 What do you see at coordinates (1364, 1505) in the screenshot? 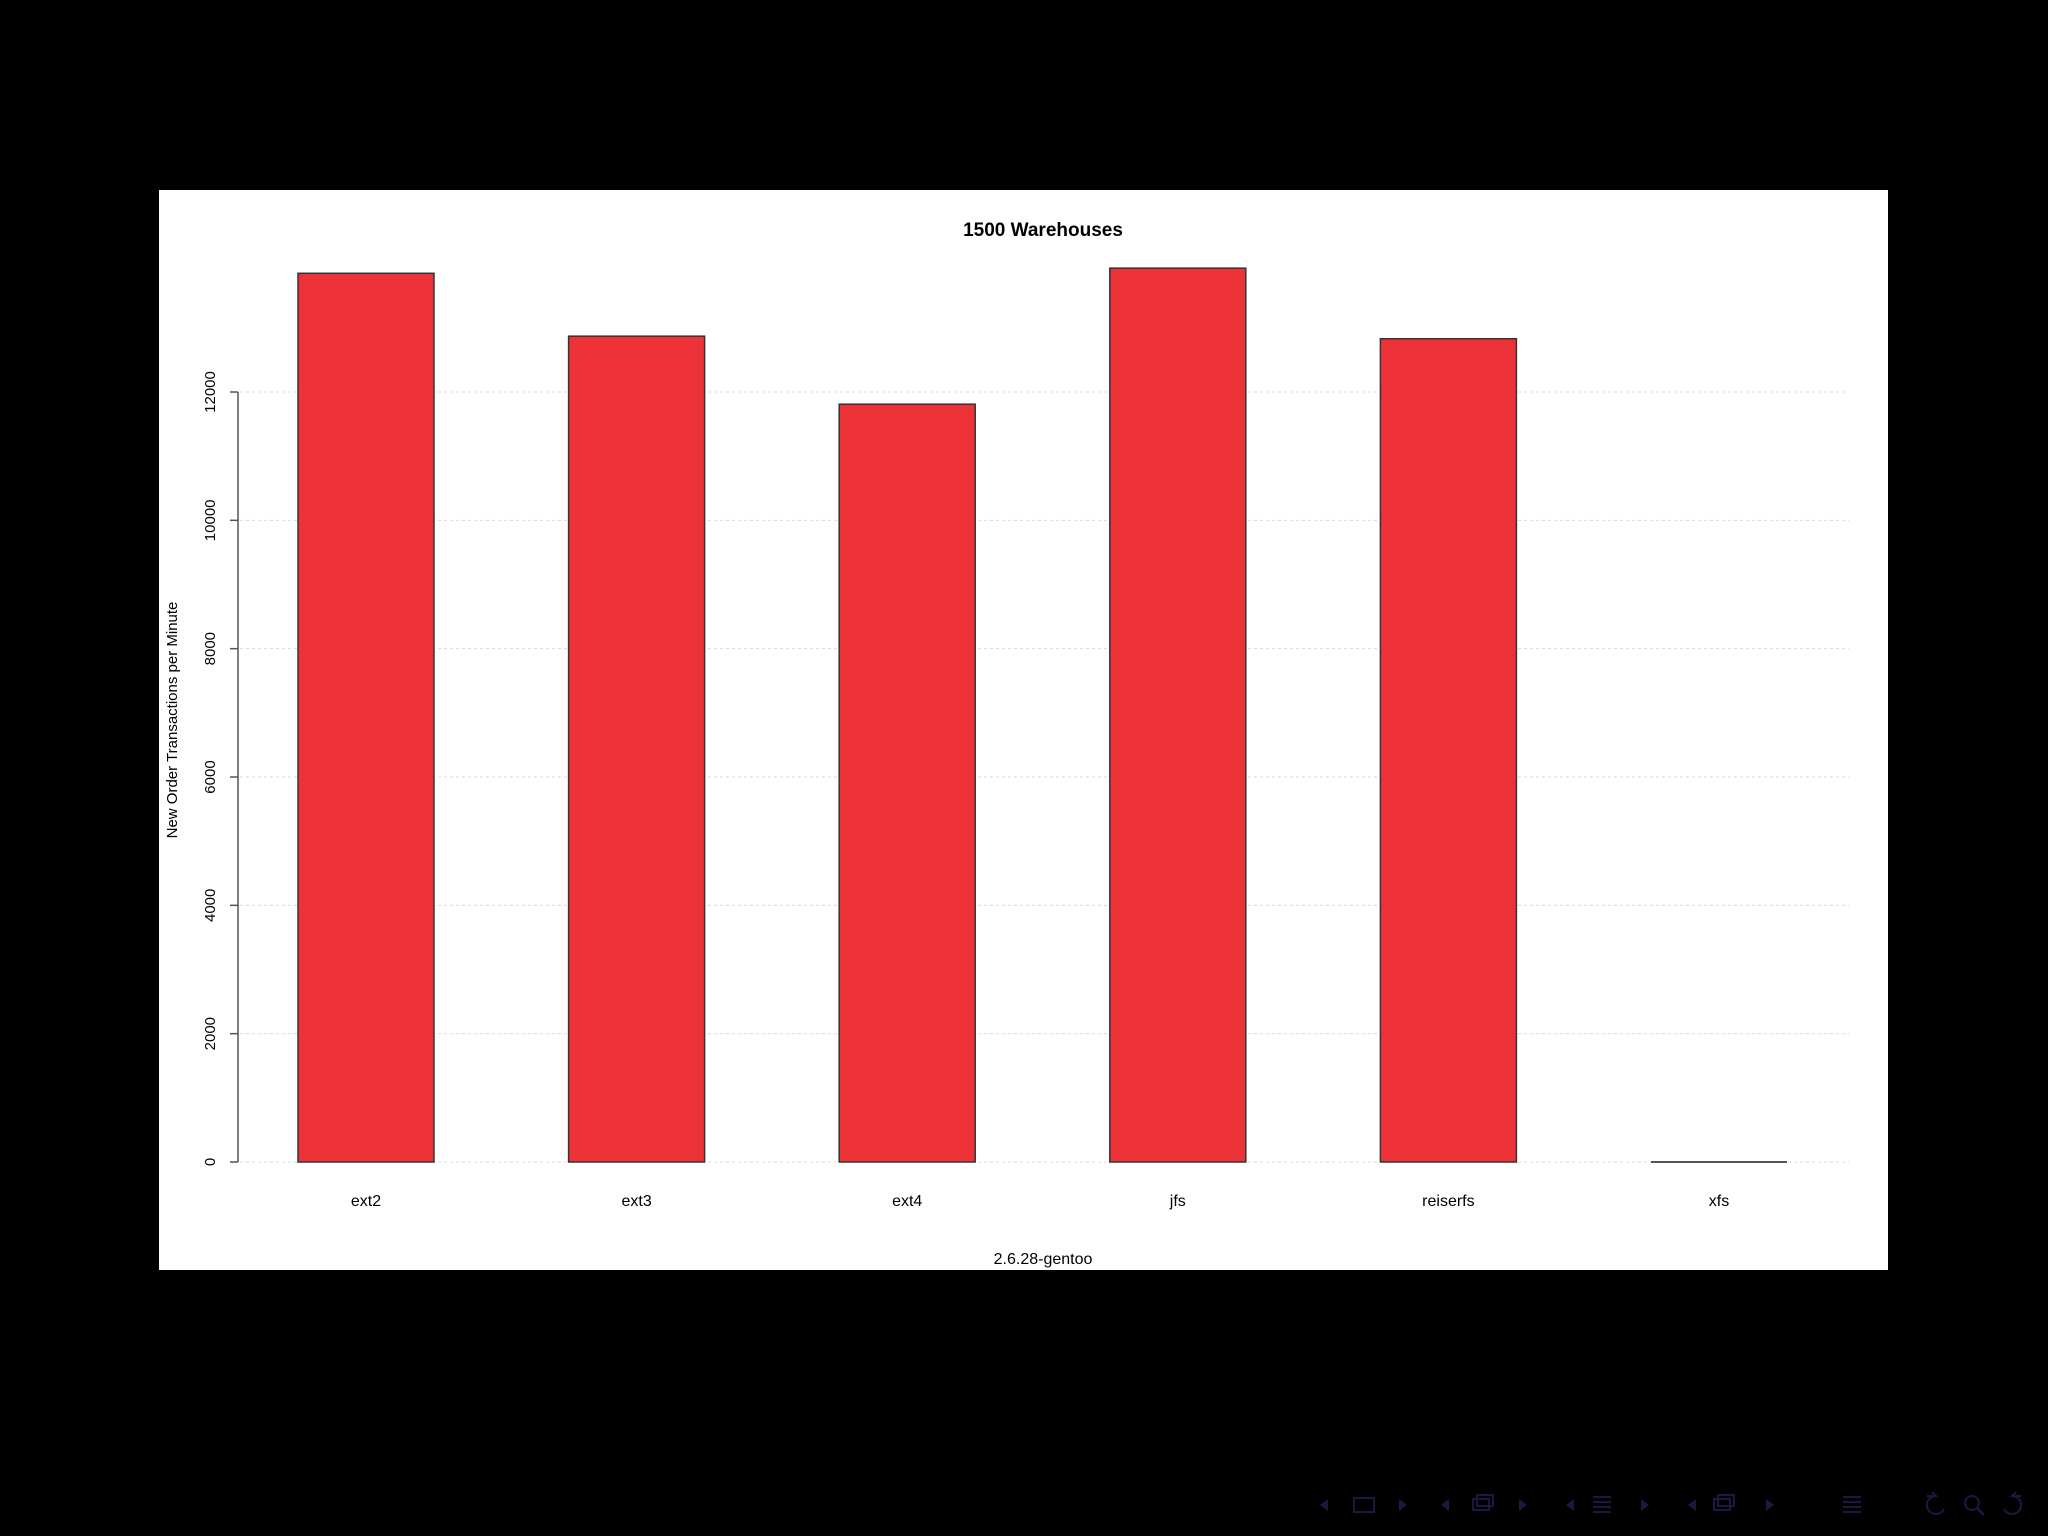
I see `frame-icon` at bounding box center [1364, 1505].